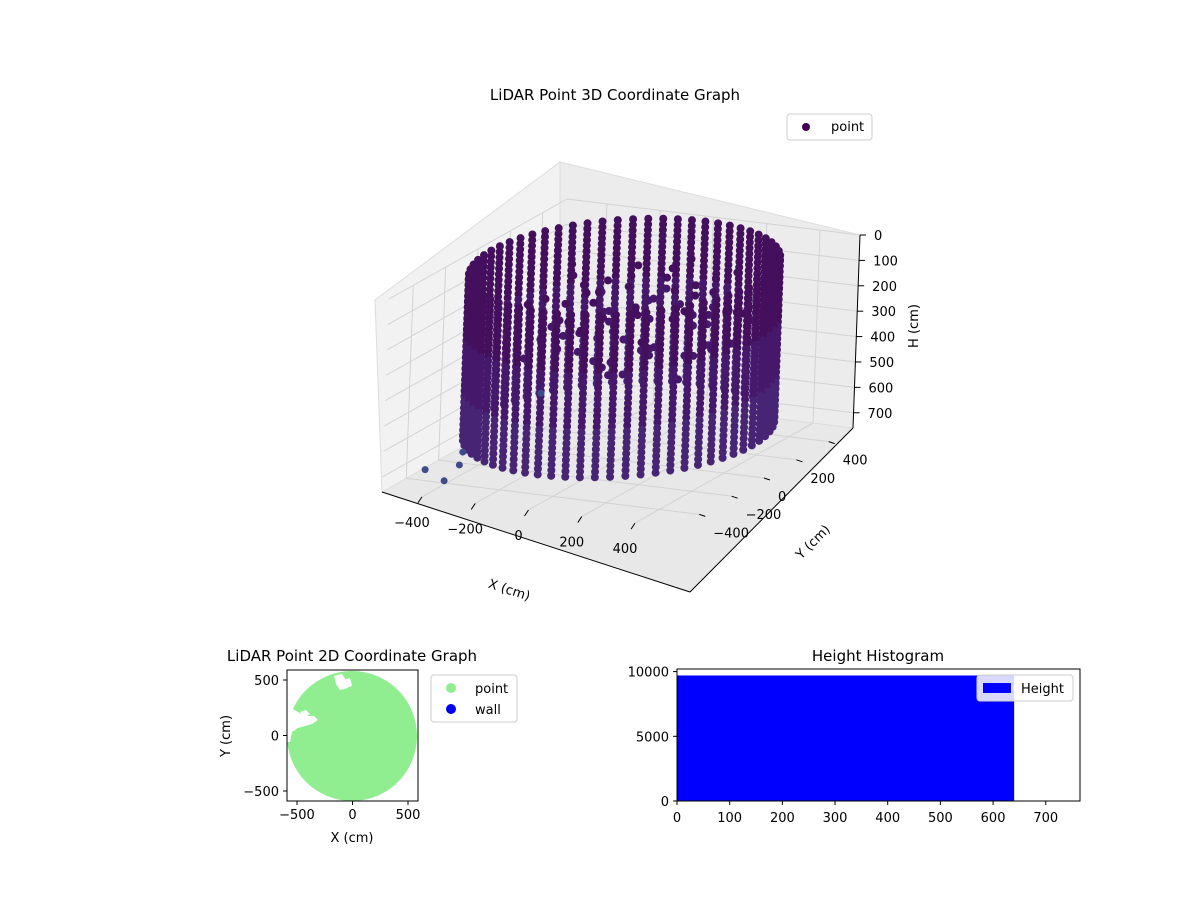  What do you see at coordinates (425, 470) in the screenshot?
I see `outlier-point-3d` at bounding box center [425, 470].